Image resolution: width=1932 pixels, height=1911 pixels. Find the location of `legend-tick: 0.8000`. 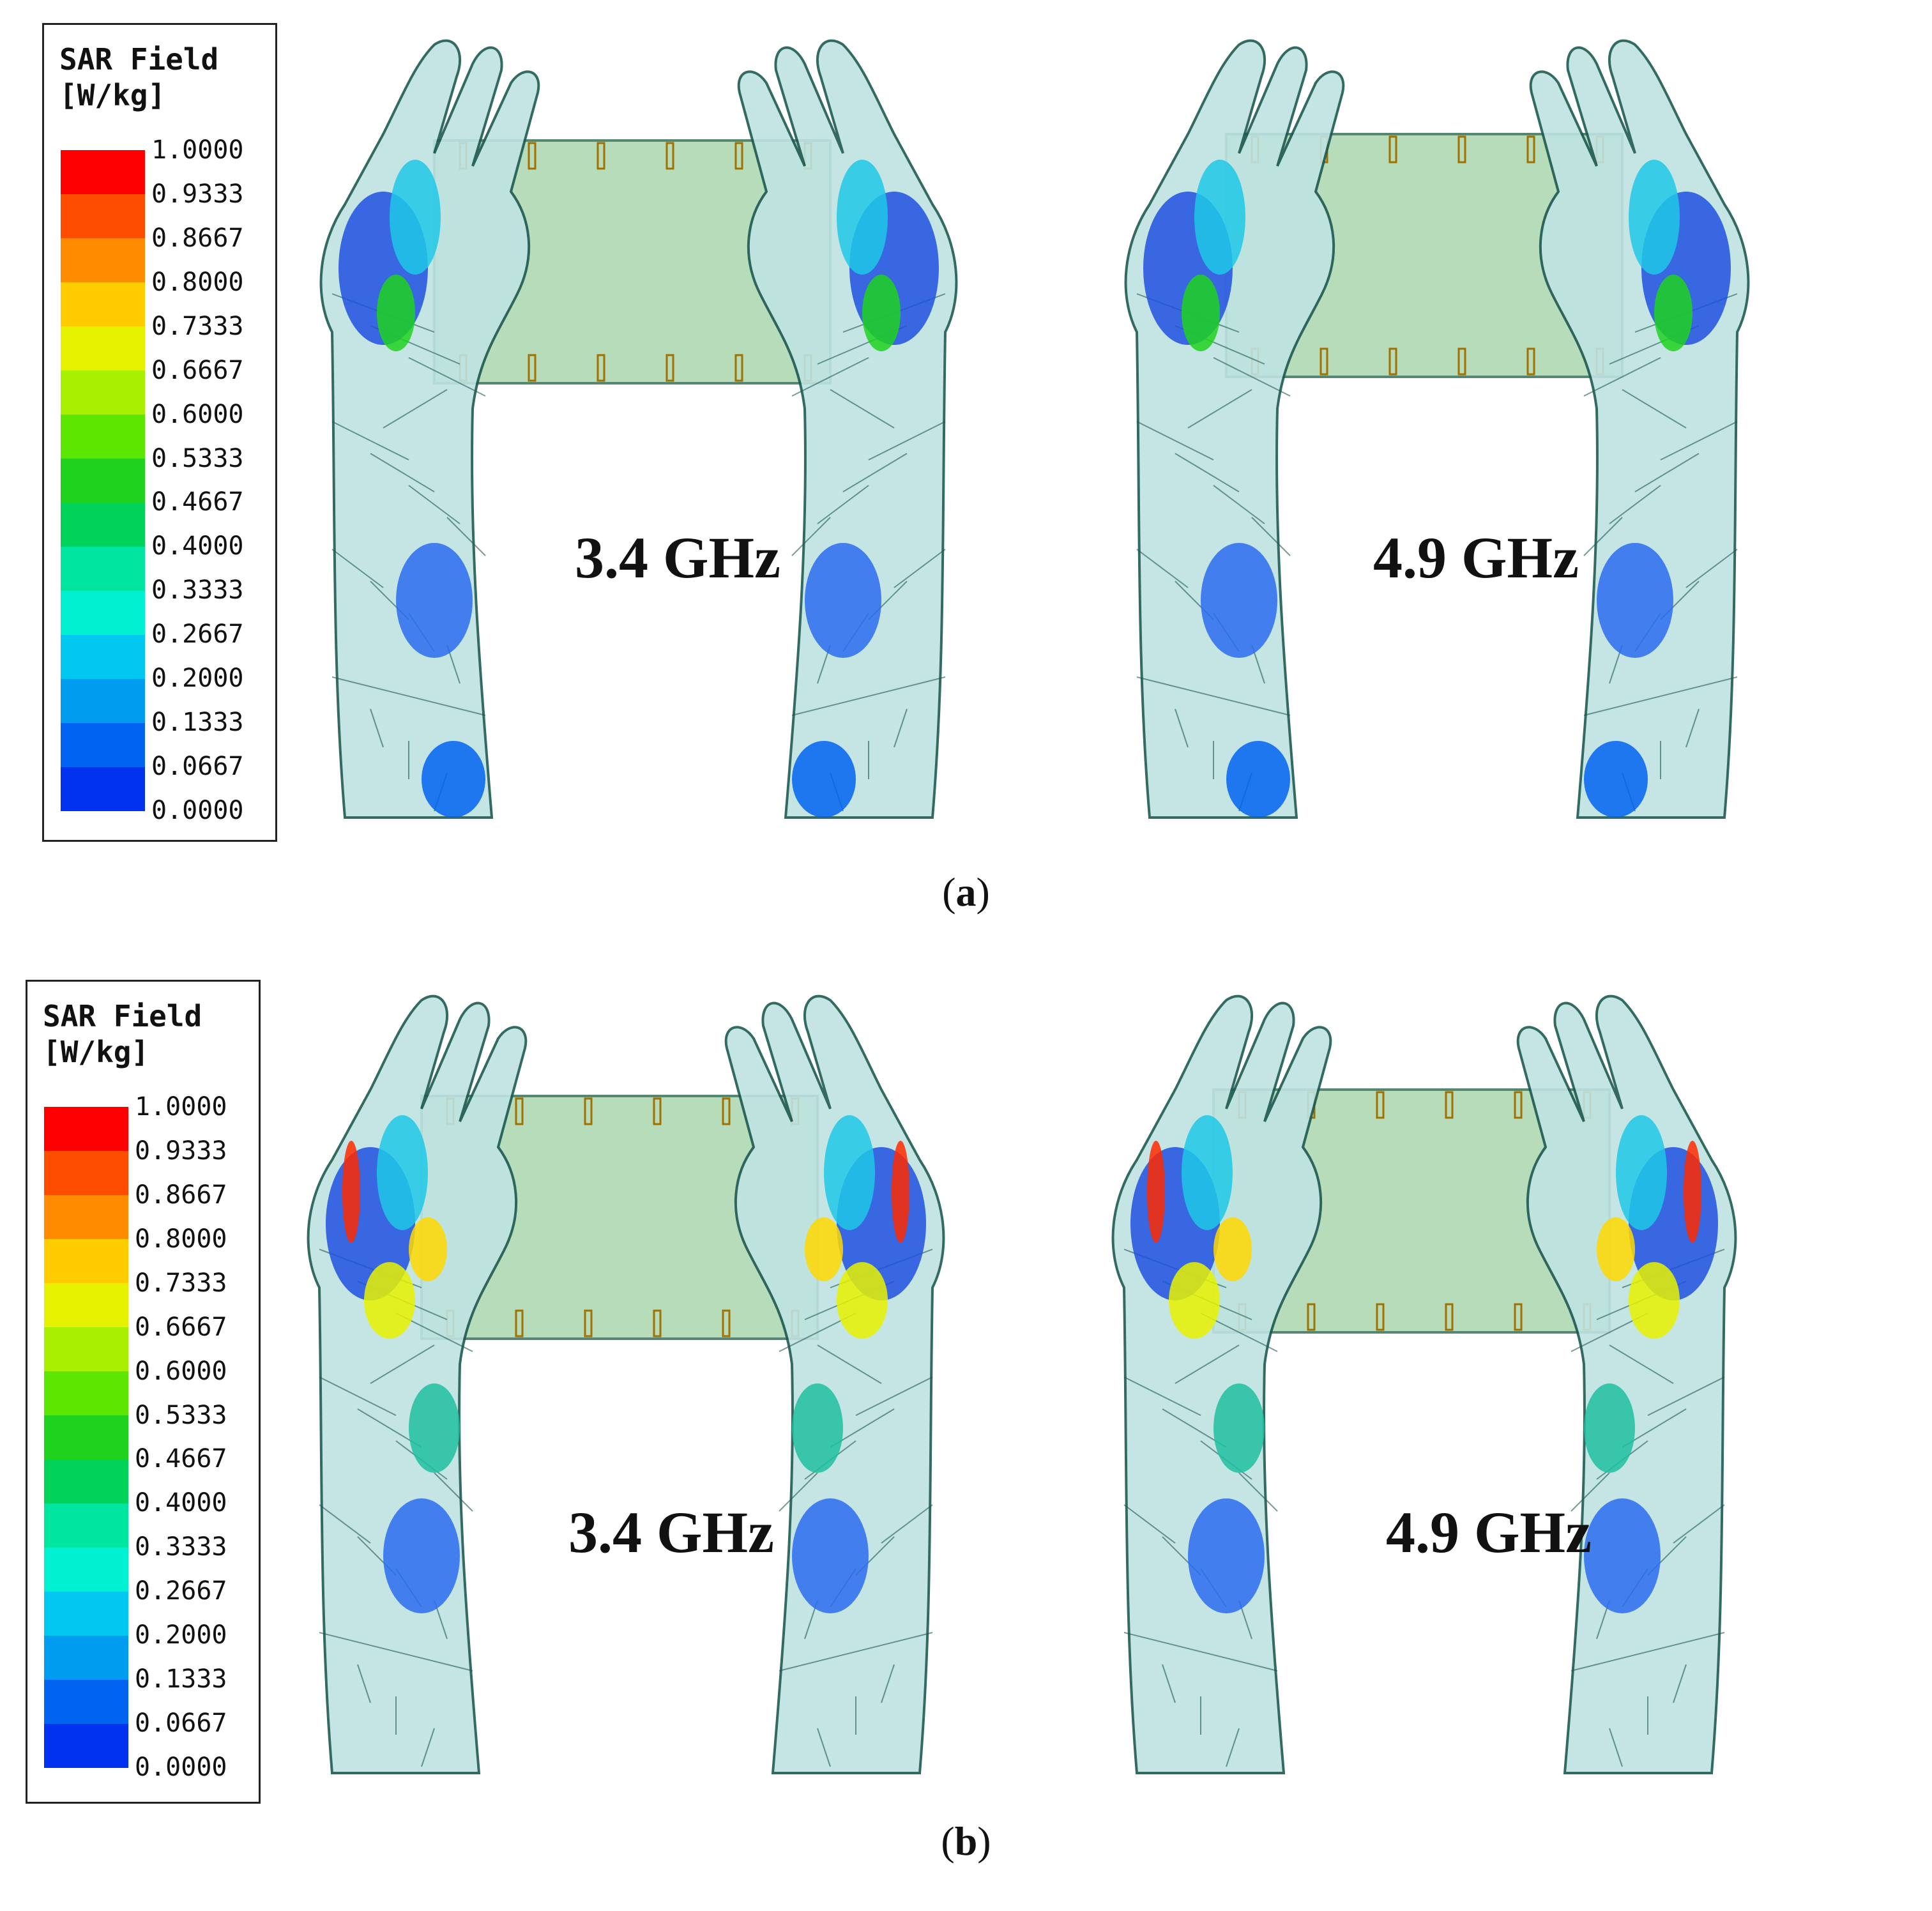

legend-tick: 0.8000 is located at coordinates (197, 282).